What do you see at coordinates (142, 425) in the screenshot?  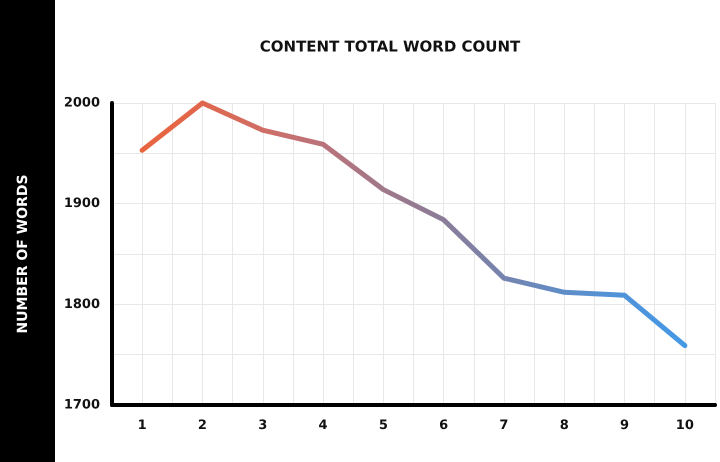 I see `x-tick-label: 1` at bounding box center [142, 425].